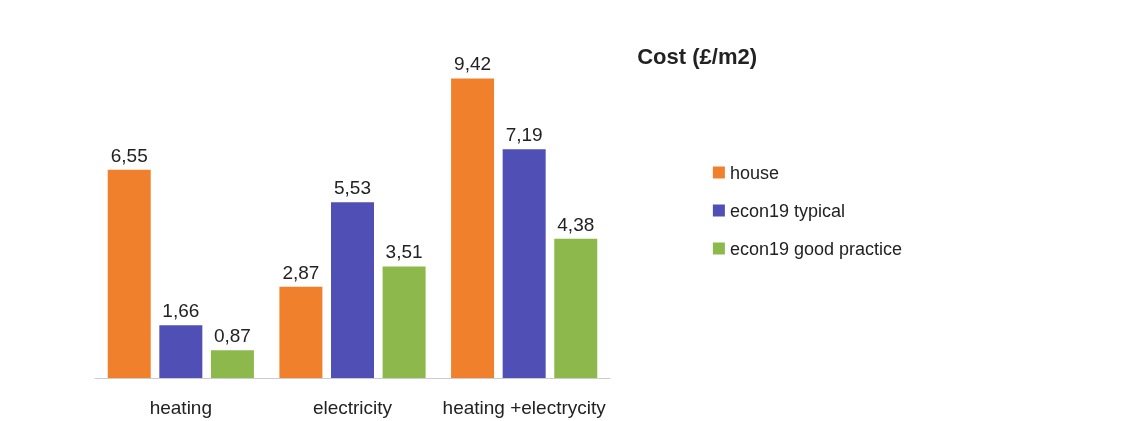 This screenshot has width=1147, height=421. I want to click on data-label: 5,53, so click(352, 188).